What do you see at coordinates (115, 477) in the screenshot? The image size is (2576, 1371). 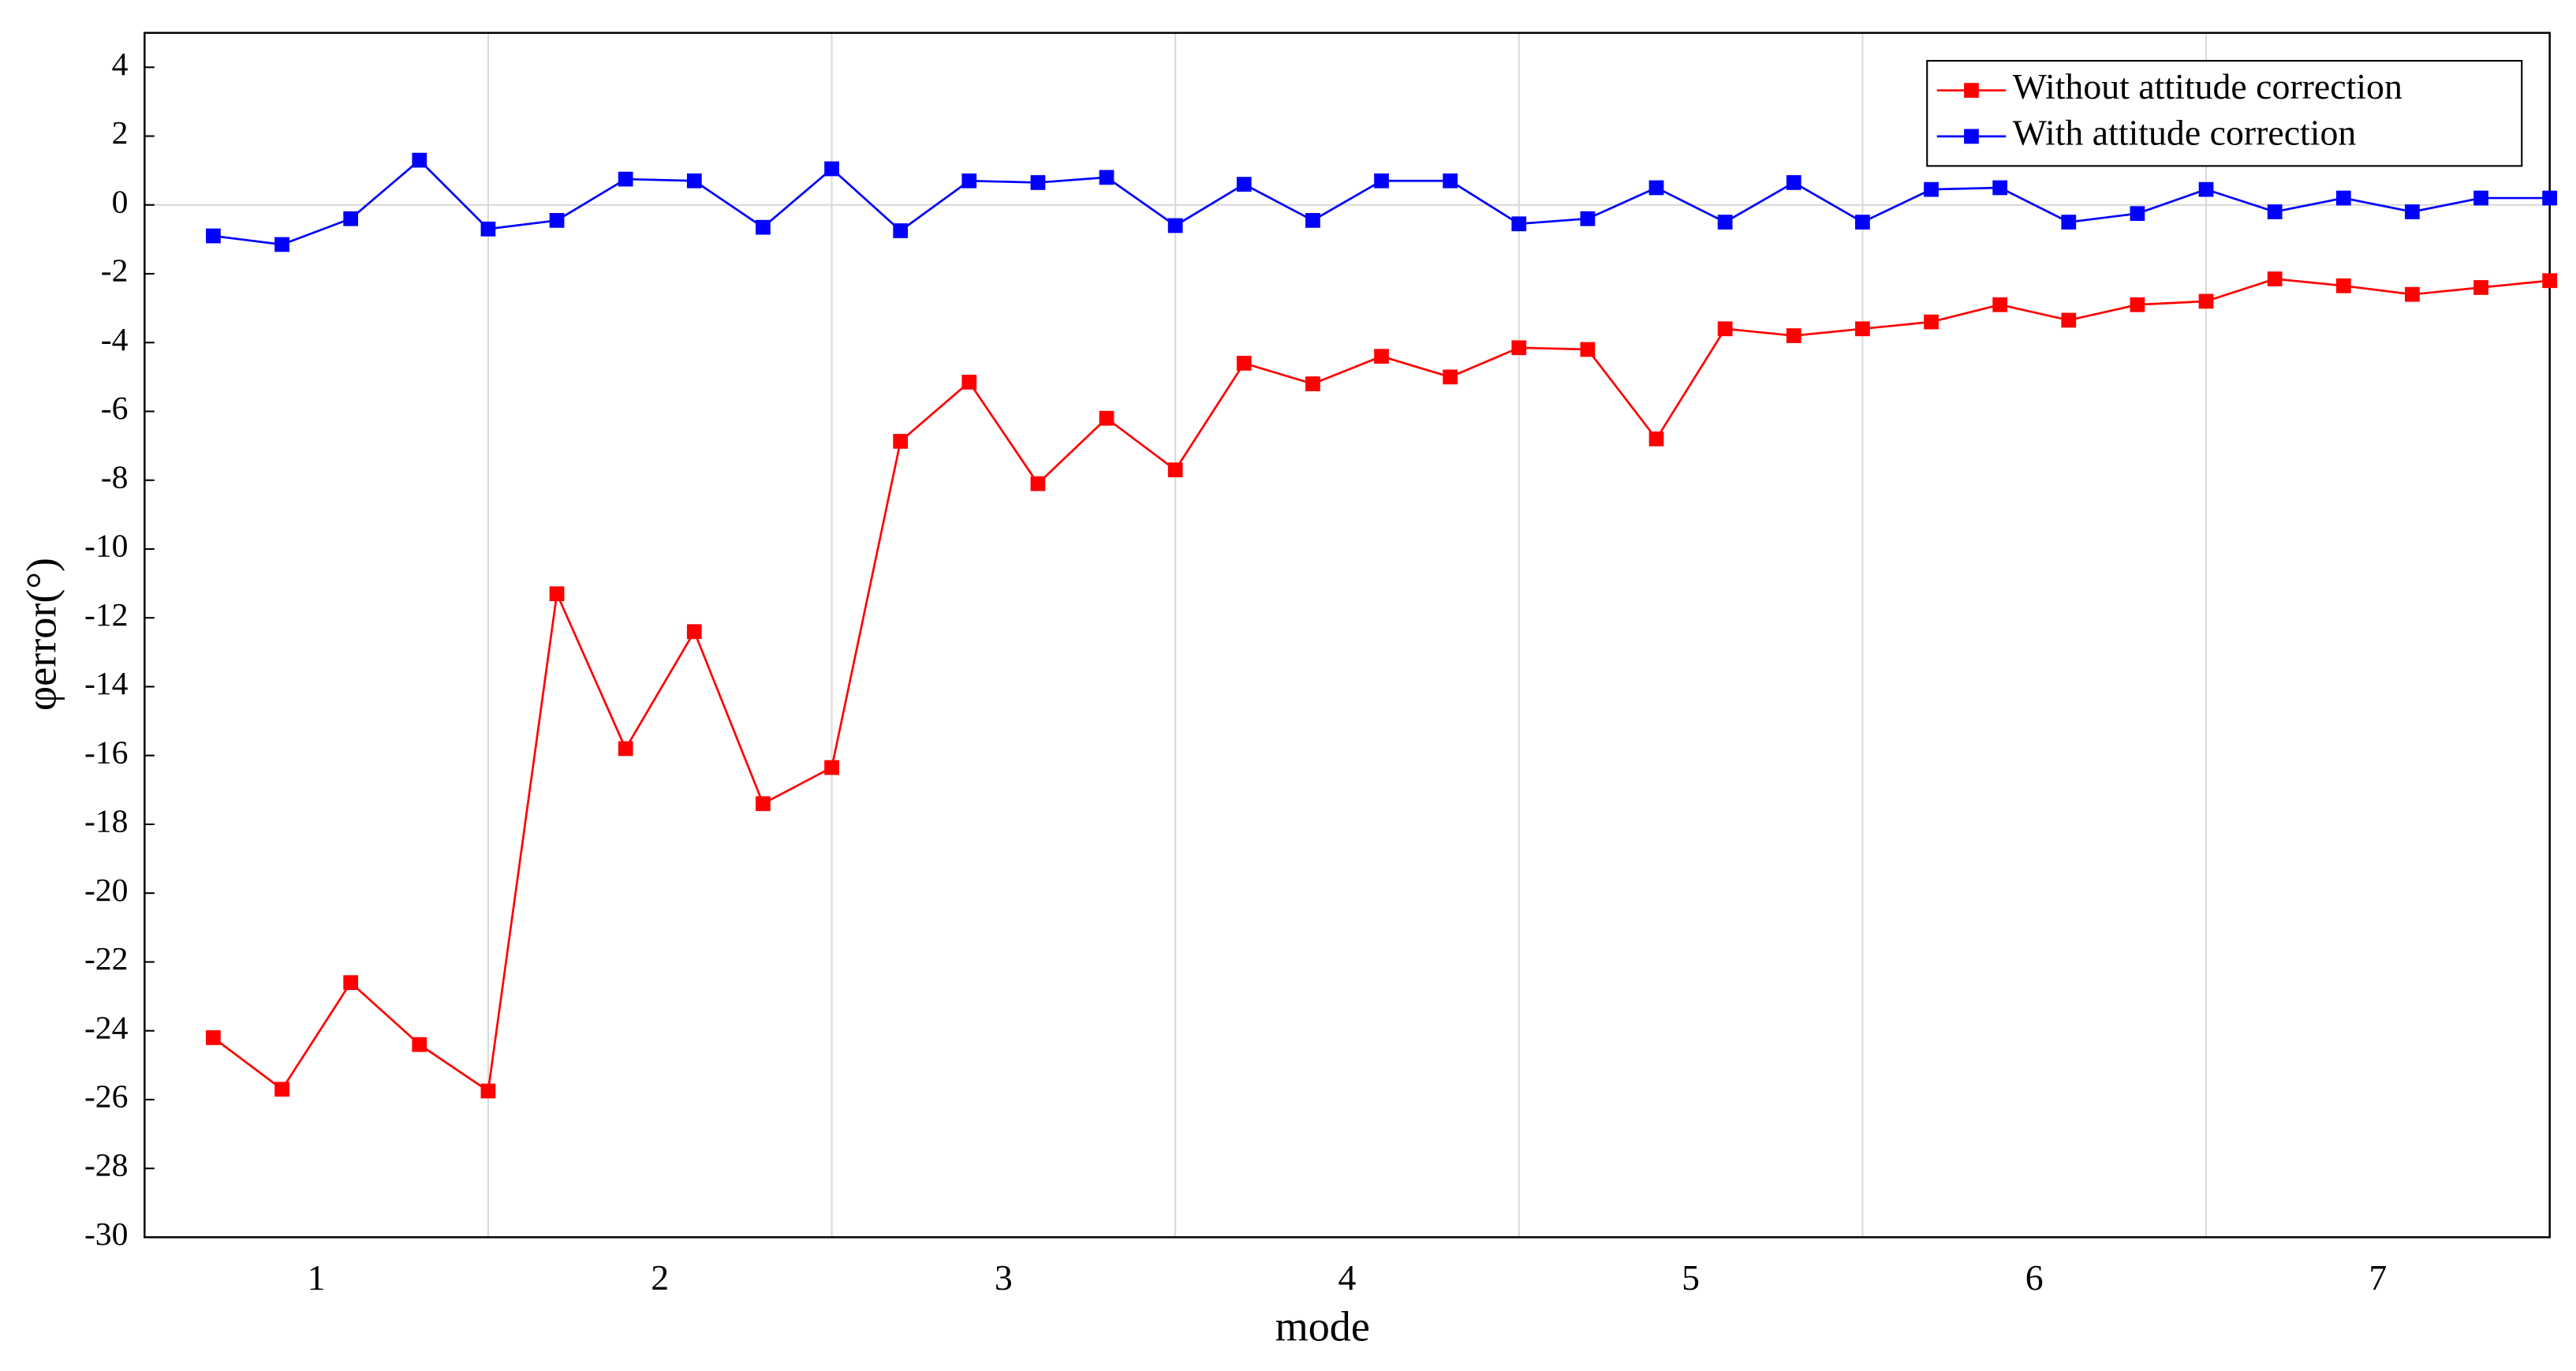 I see `y-tick-label: -8` at bounding box center [115, 477].